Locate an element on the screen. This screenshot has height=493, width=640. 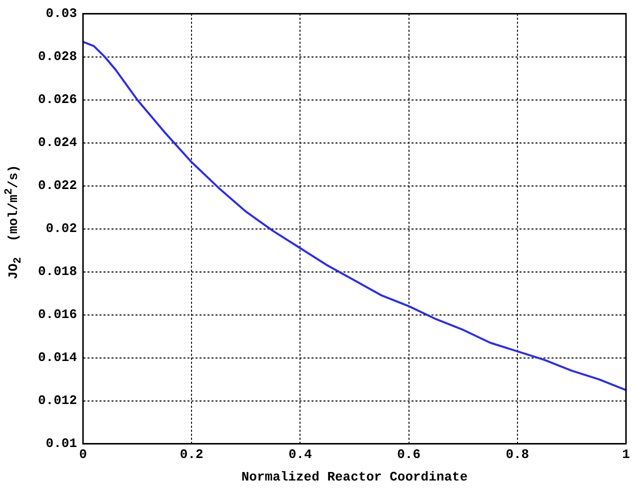
y-tick-label: 0.022 is located at coordinates (58, 186).